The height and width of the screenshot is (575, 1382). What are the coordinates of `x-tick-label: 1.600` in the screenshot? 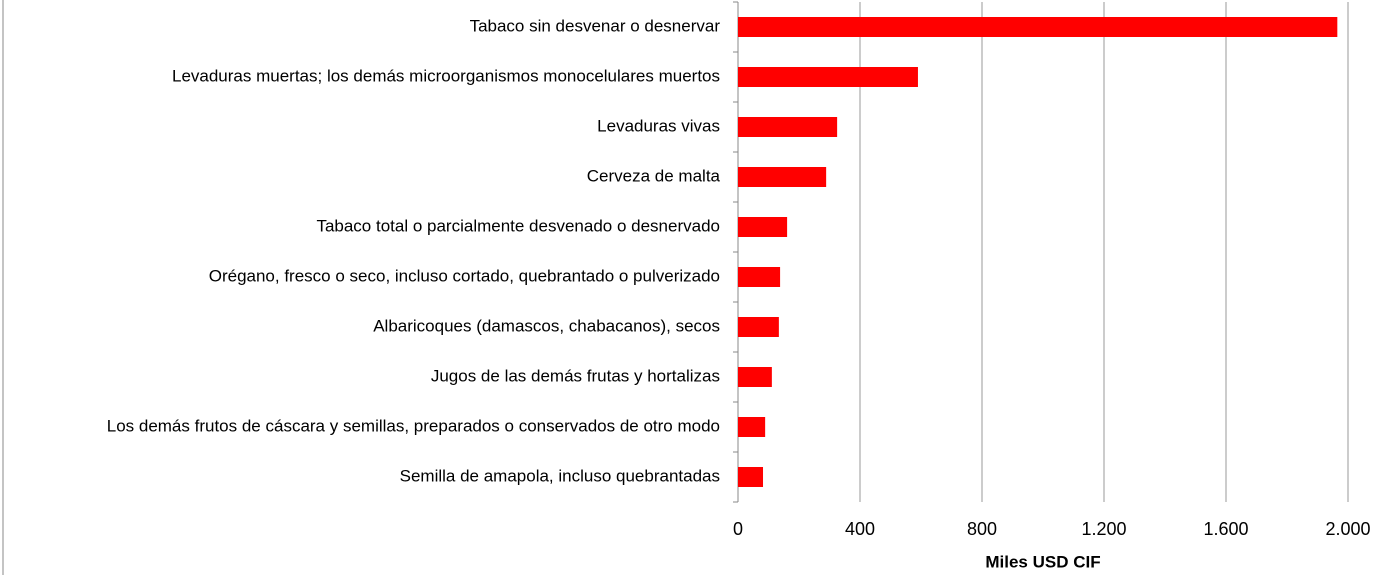 It's located at (1225, 529).